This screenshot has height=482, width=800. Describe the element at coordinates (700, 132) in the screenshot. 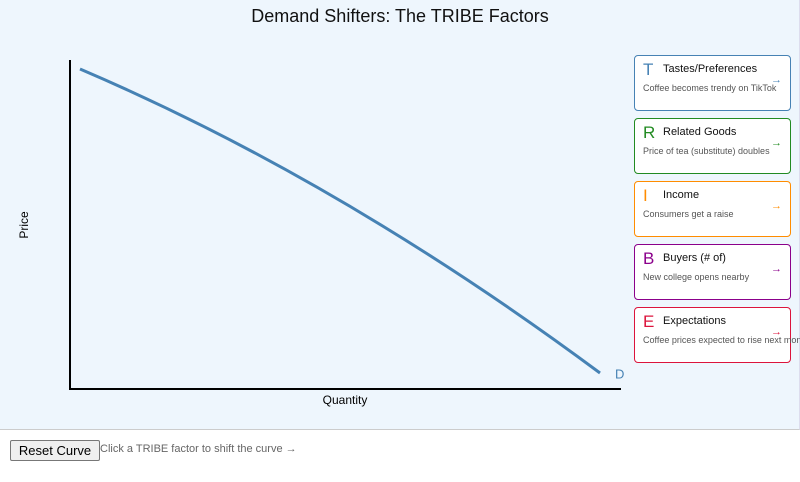

I see `factor-name: Related Goods` at that location.